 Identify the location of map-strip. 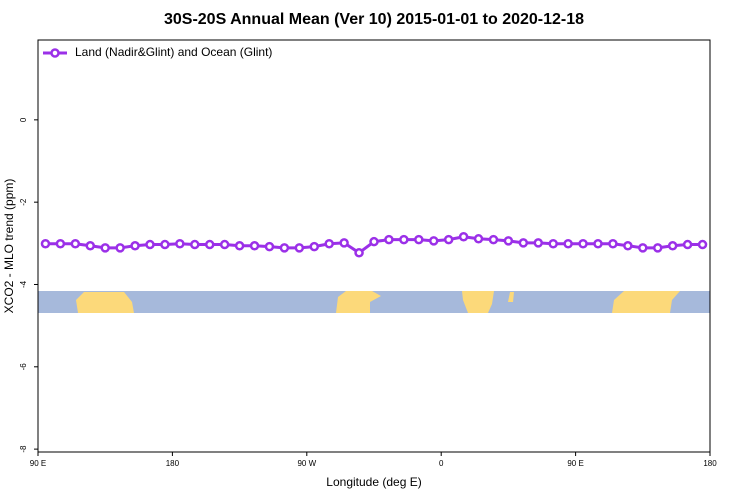
(374, 302).